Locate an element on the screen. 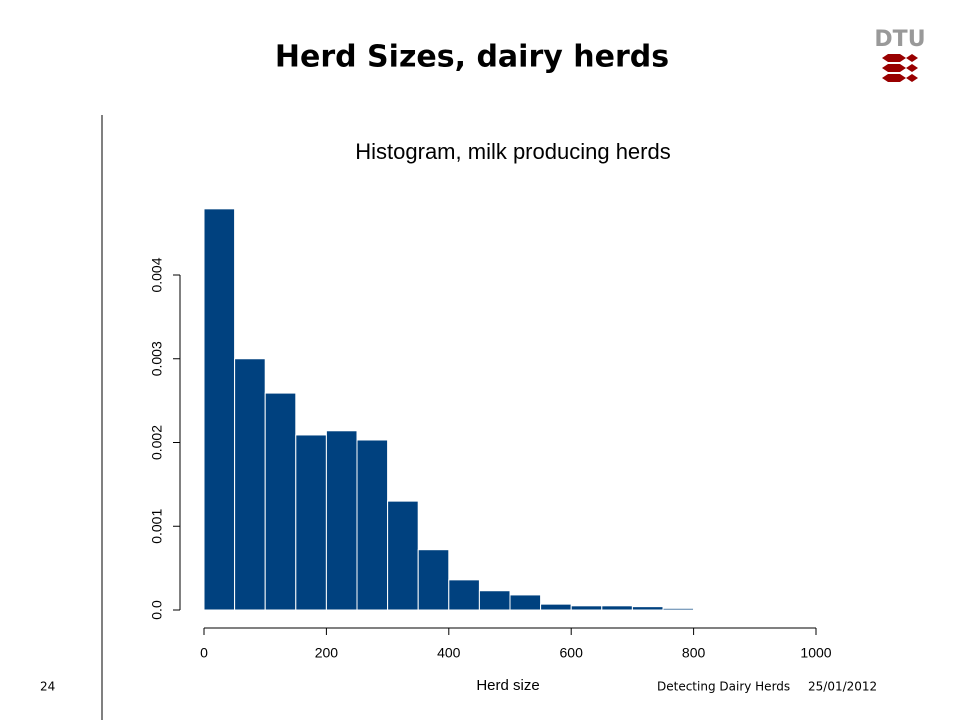  x-tick-label: 200 is located at coordinates (327, 653).